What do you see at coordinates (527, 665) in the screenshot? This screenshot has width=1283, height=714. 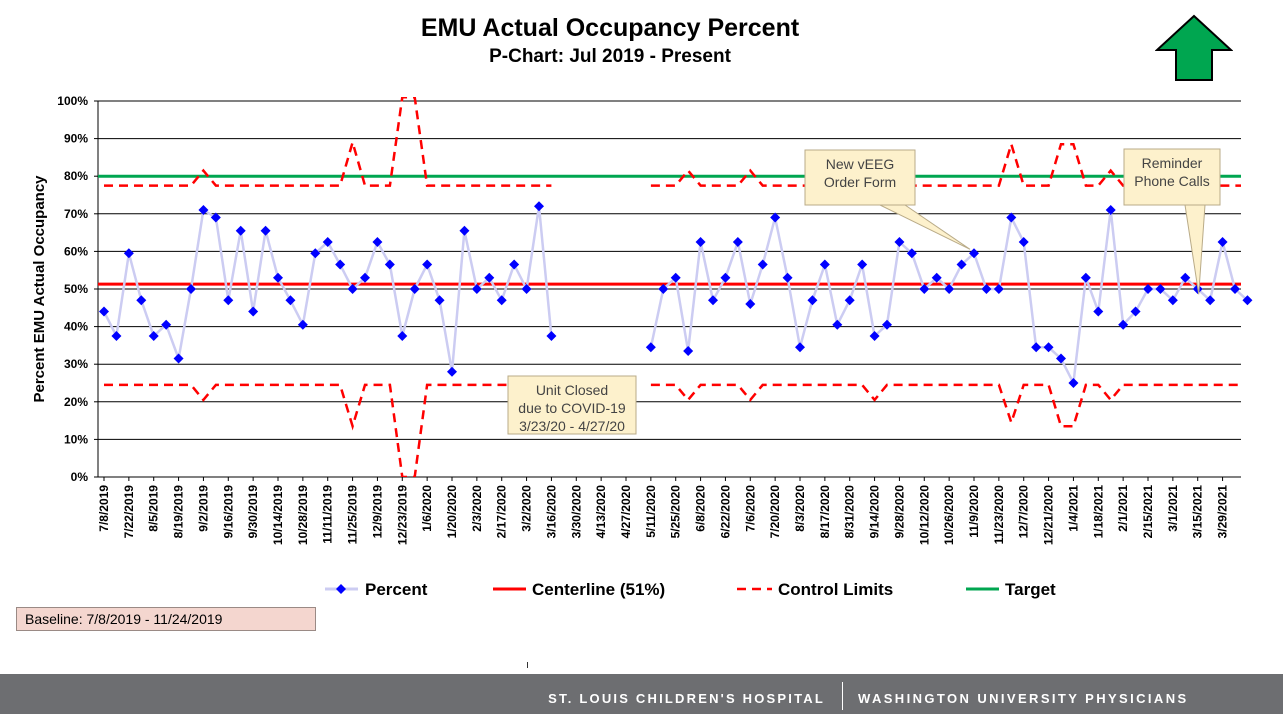 I see `slide-mark` at bounding box center [527, 665].